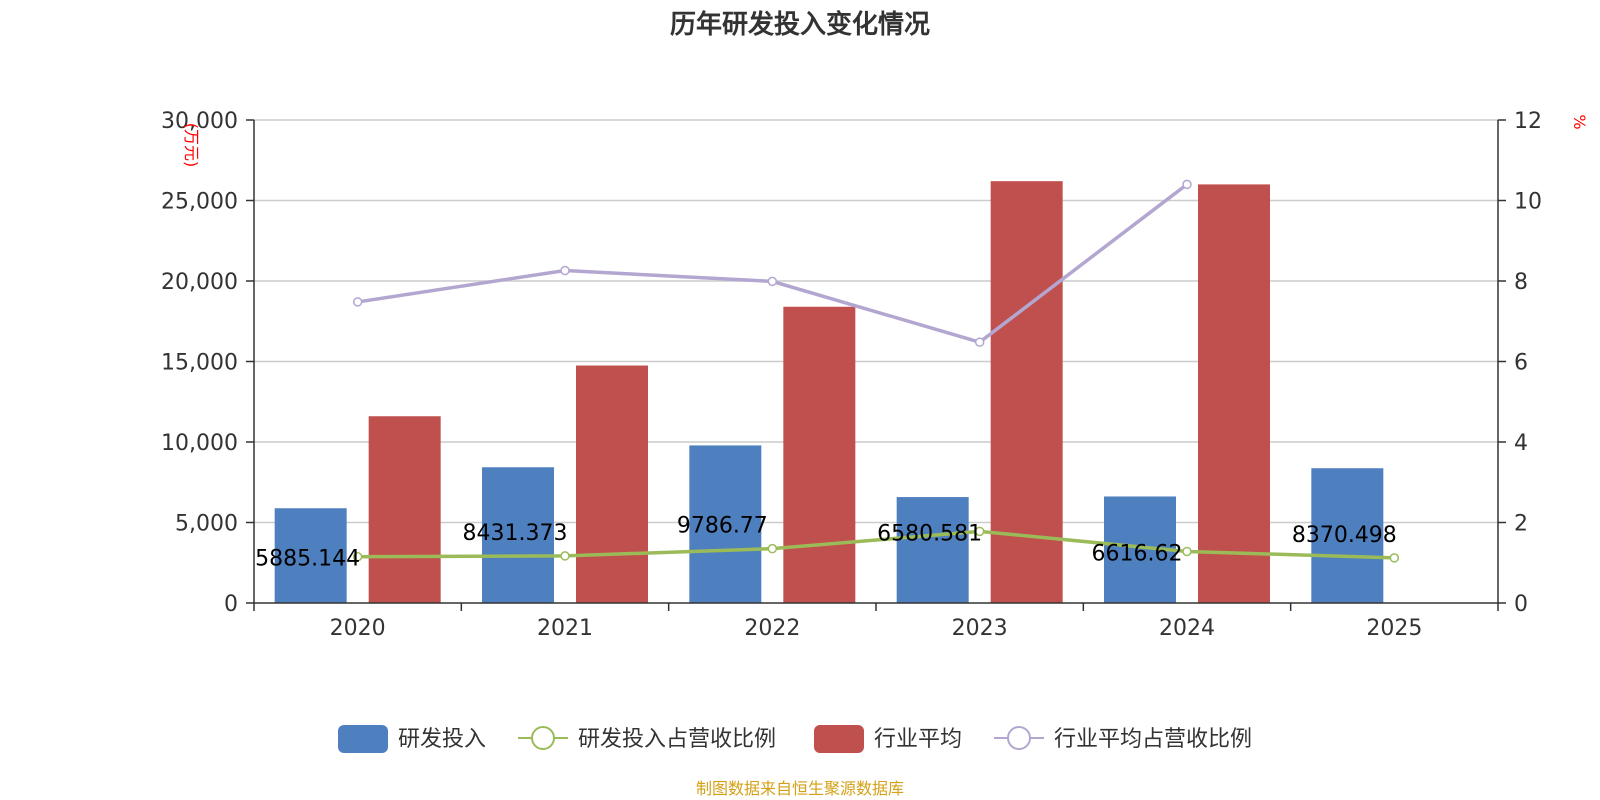 The width and height of the screenshot is (1600, 800). I want to click on legend-marker-研发投入占营收比例, so click(543, 738).